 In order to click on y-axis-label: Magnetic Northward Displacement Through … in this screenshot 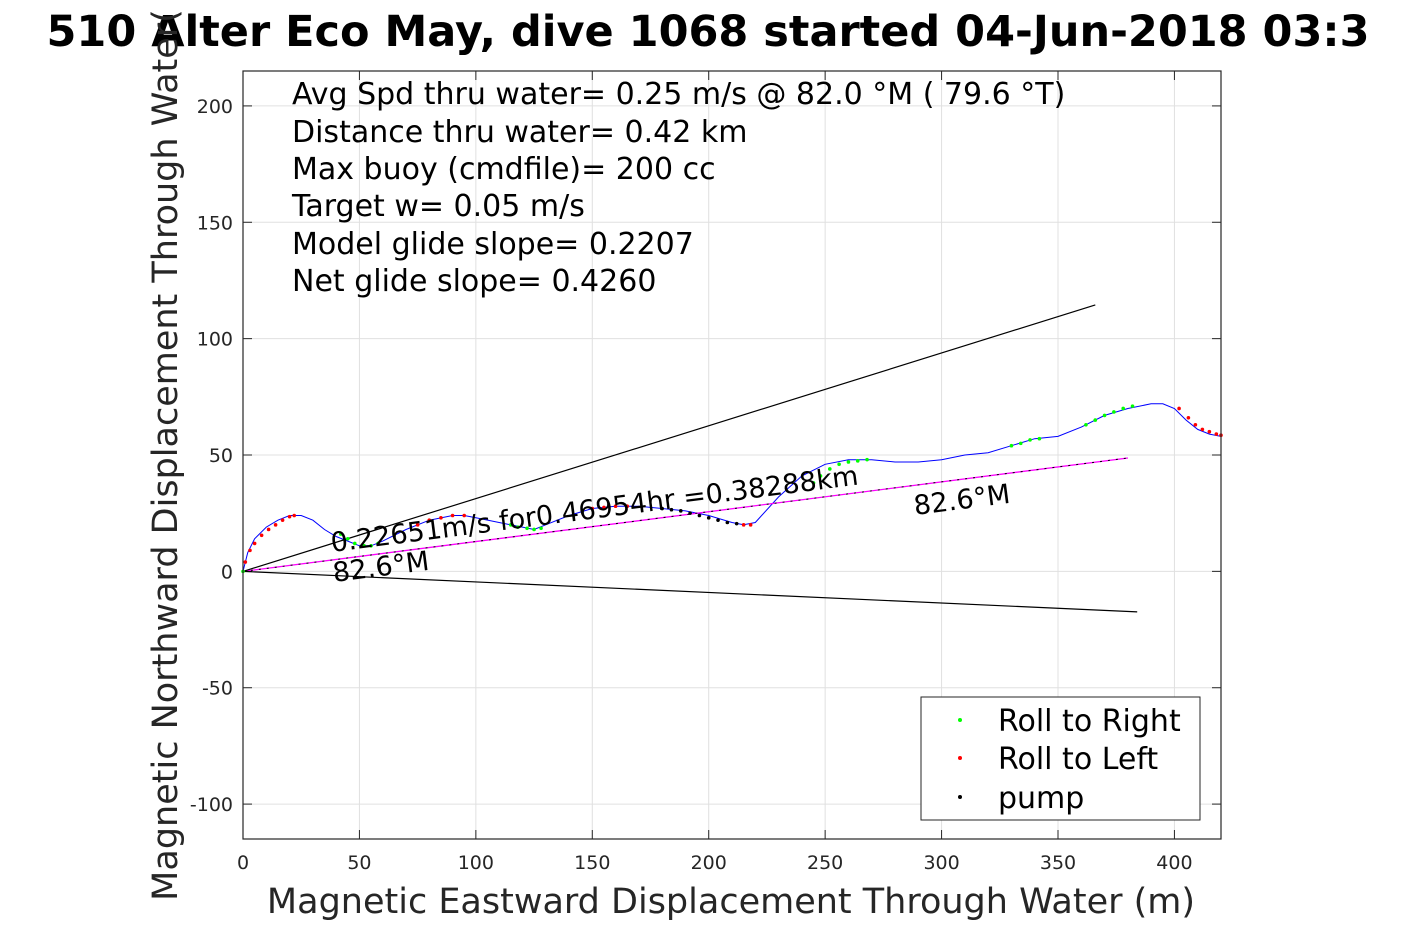, I will do `click(166, 455)`.